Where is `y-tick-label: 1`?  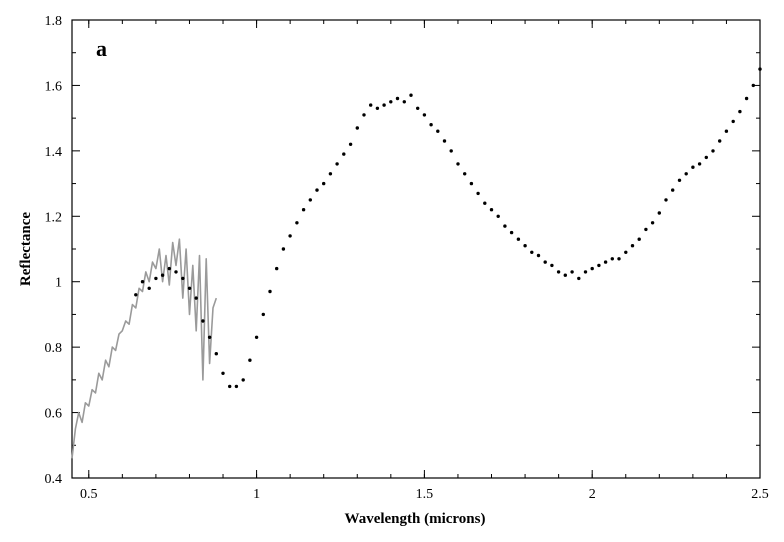
y-tick-label: 1 is located at coordinates (58, 283).